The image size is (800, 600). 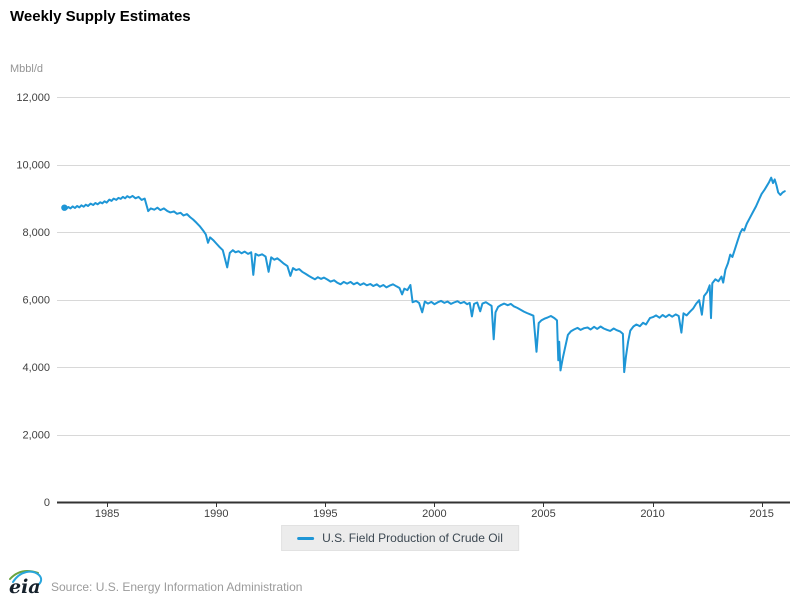 I want to click on y-axis-unit-label: Mbbl/d, so click(x=27, y=69).